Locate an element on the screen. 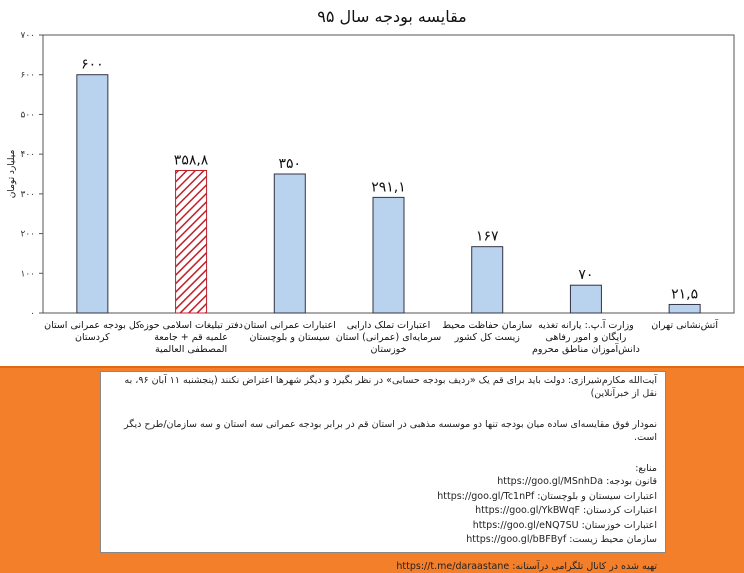 This screenshot has width=744, height=573. source-link: https://goo.gl/MSnhDa is located at coordinates (550, 481).